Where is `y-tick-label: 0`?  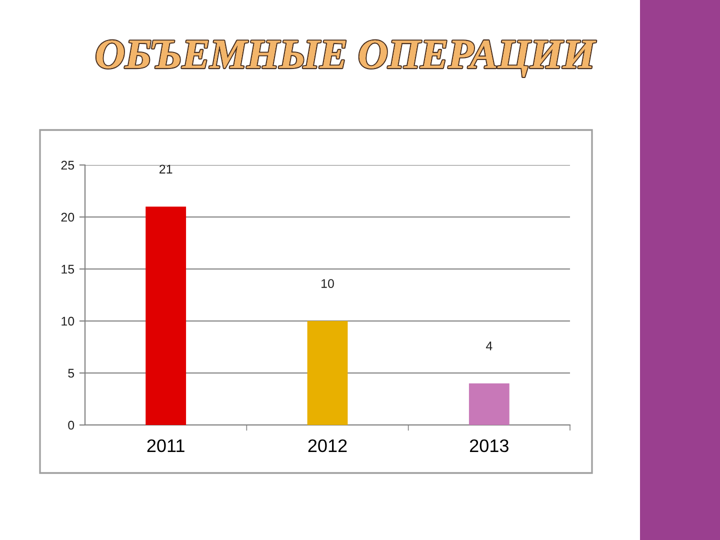
y-tick-label: 0 is located at coordinates (71, 425).